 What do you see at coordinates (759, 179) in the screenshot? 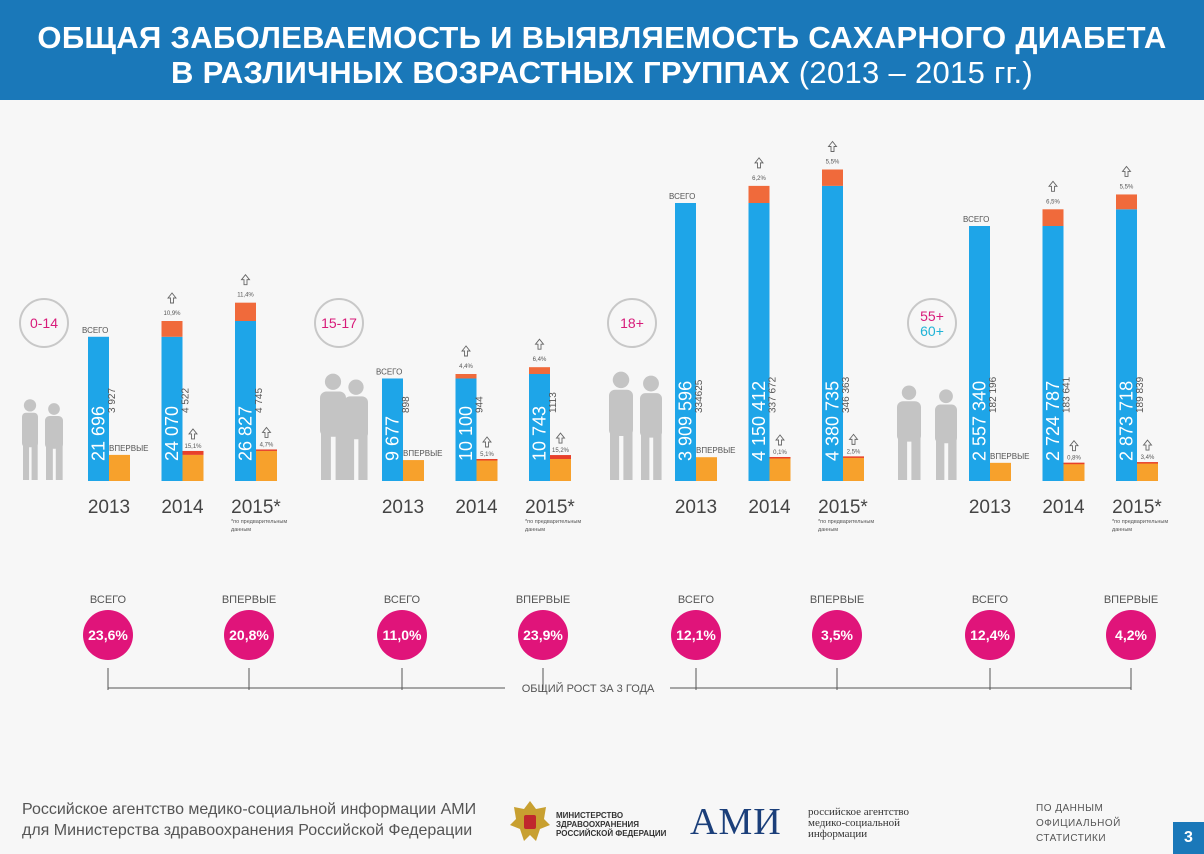
I see `total-growth-label: 6,2%` at bounding box center [759, 179].